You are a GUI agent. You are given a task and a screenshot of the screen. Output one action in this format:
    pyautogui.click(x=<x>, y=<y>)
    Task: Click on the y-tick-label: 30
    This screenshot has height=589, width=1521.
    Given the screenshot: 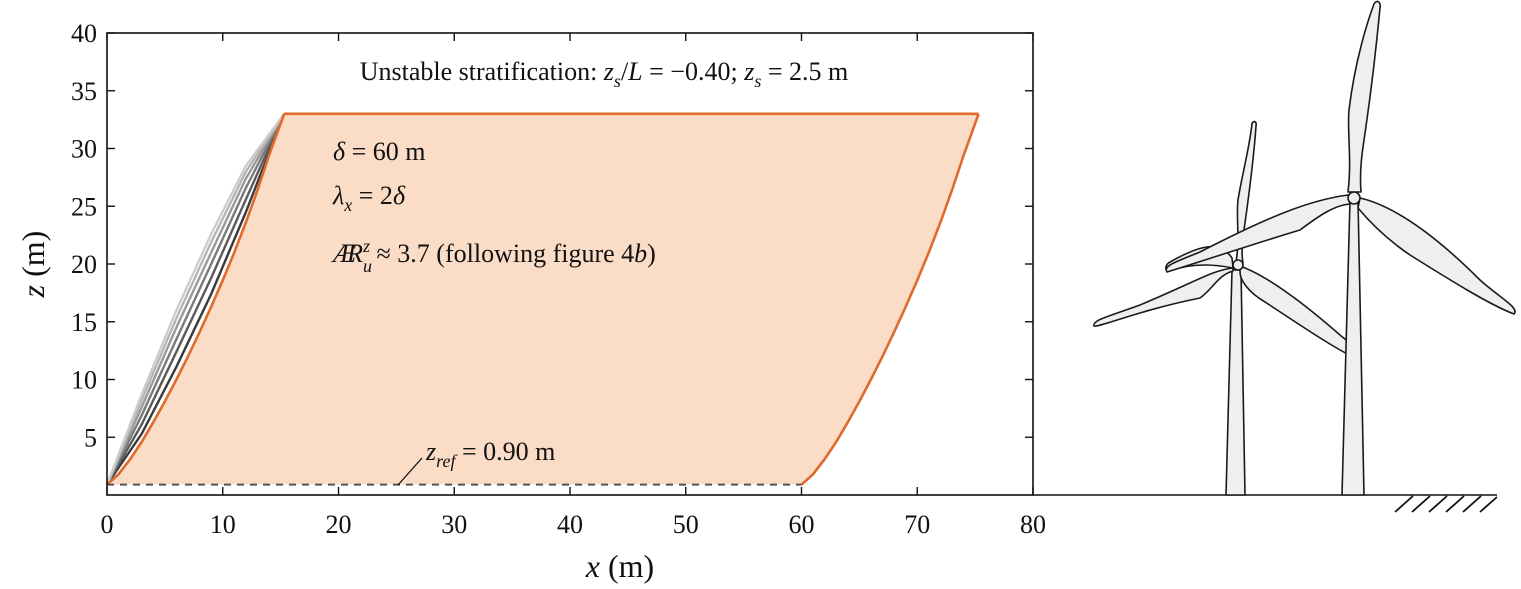 What is the action you would take?
    pyautogui.click(x=84, y=149)
    